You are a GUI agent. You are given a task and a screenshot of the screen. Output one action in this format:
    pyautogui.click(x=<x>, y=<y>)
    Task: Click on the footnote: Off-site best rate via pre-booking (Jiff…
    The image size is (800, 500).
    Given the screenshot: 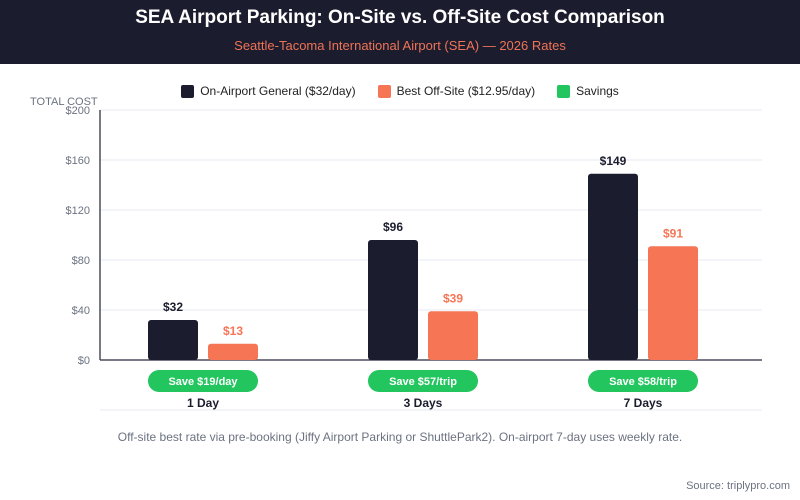 What is the action you would take?
    pyautogui.click(x=400, y=437)
    